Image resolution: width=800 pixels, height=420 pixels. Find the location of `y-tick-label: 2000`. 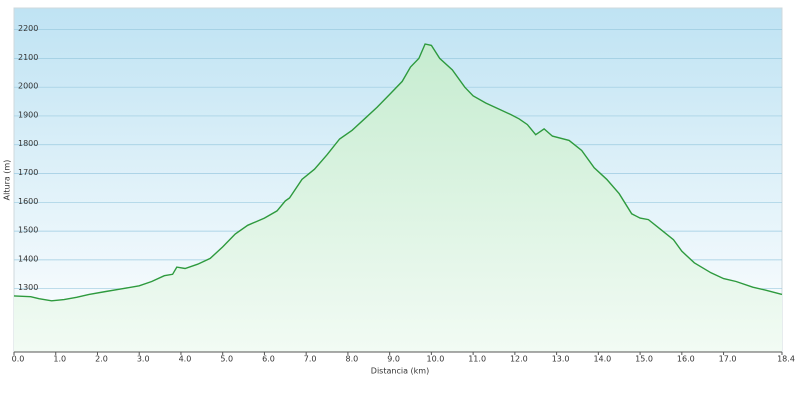

y-tick-label: 2000 is located at coordinates (28, 86).